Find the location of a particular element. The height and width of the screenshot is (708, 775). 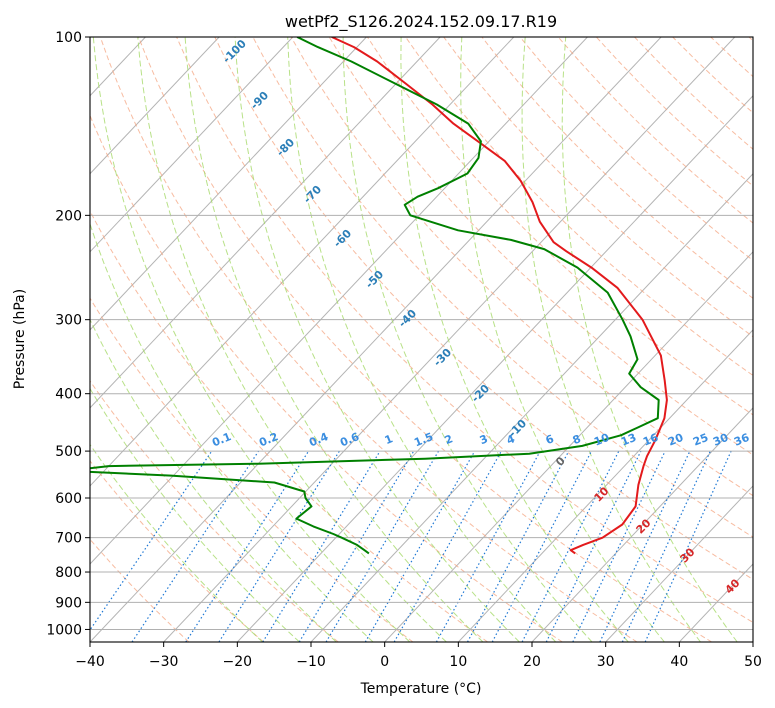

mixing-ratio-label: 13 is located at coordinates (628, 440).